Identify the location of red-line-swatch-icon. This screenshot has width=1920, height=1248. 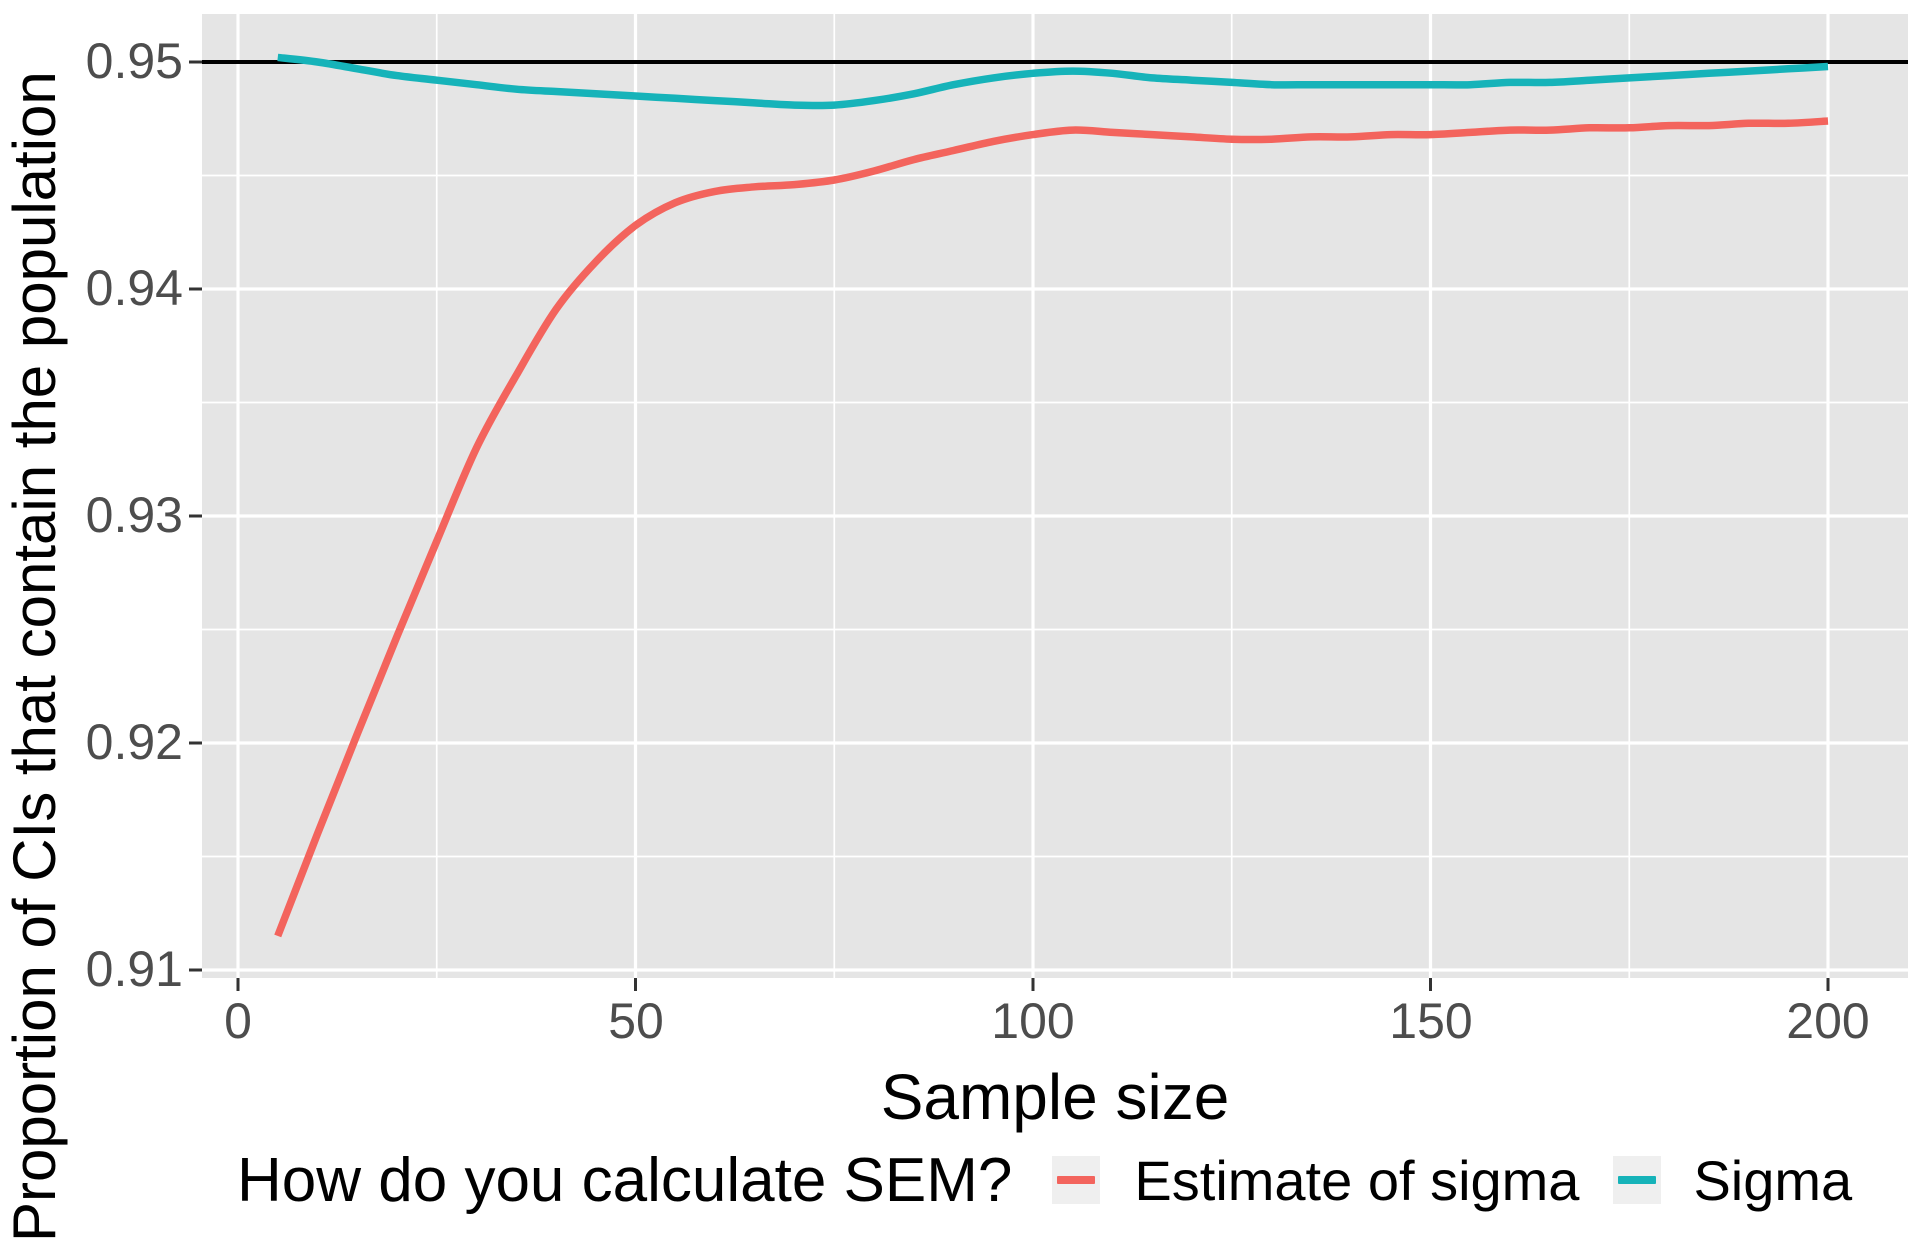
(1076, 1180).